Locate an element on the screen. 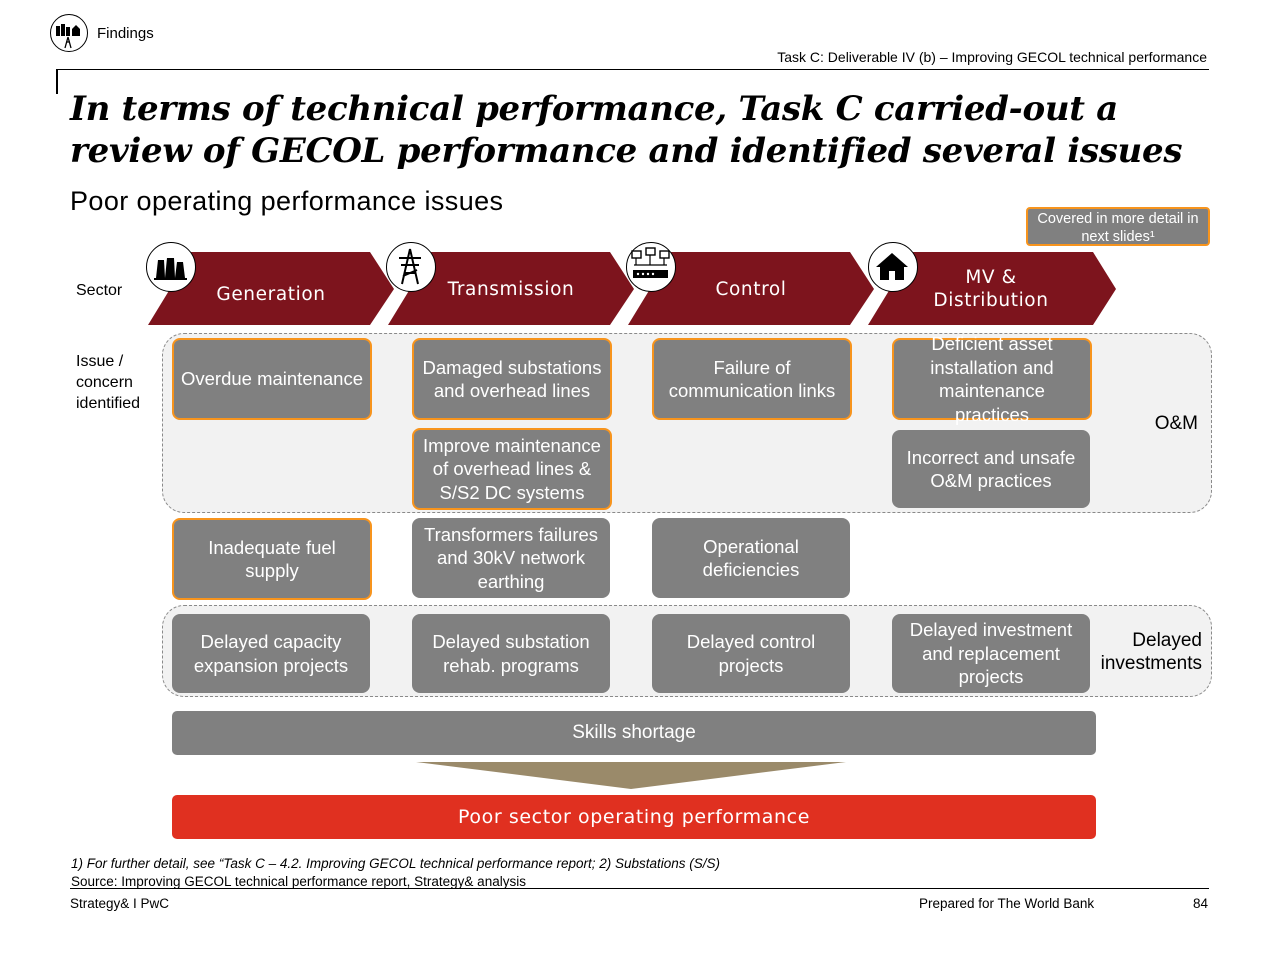  chevron-transmission is located at coordinates (511, 288).